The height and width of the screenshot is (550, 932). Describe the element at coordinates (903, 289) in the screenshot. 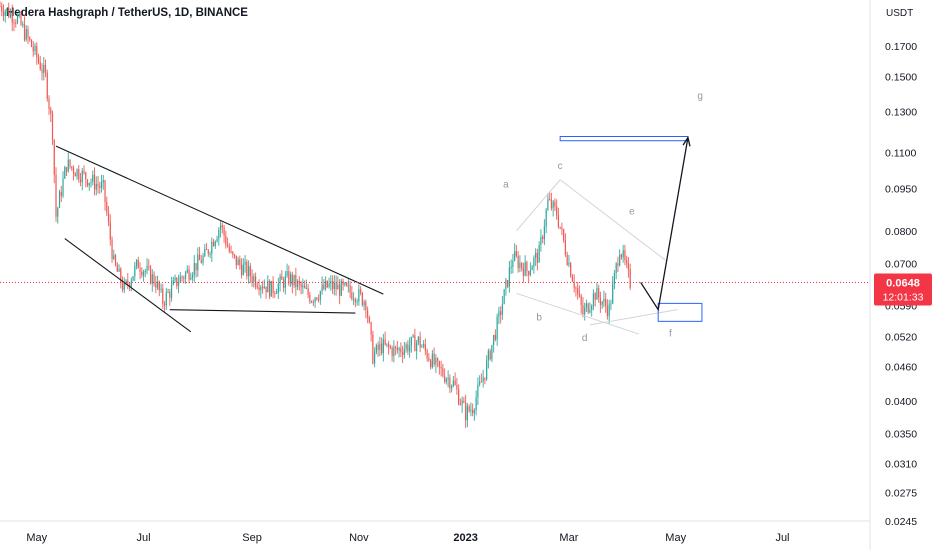

I see `last-price-tag` at that location.